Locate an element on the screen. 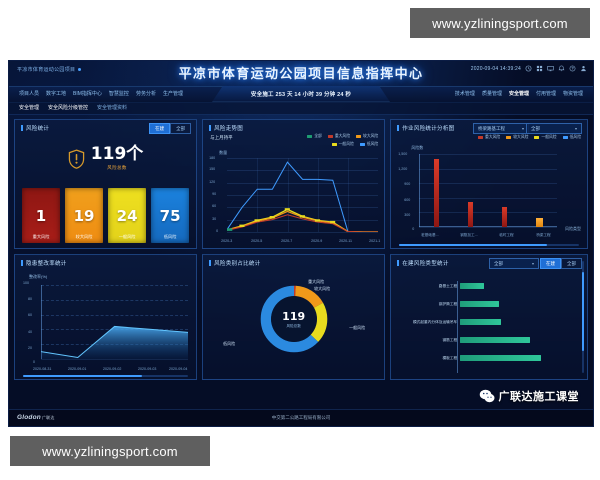 The image size is (600, 480). card-risk-distribution: 风险类别占比统计 119 风险总数 重大风险 较大风险 is located at coordinates (294, 317).